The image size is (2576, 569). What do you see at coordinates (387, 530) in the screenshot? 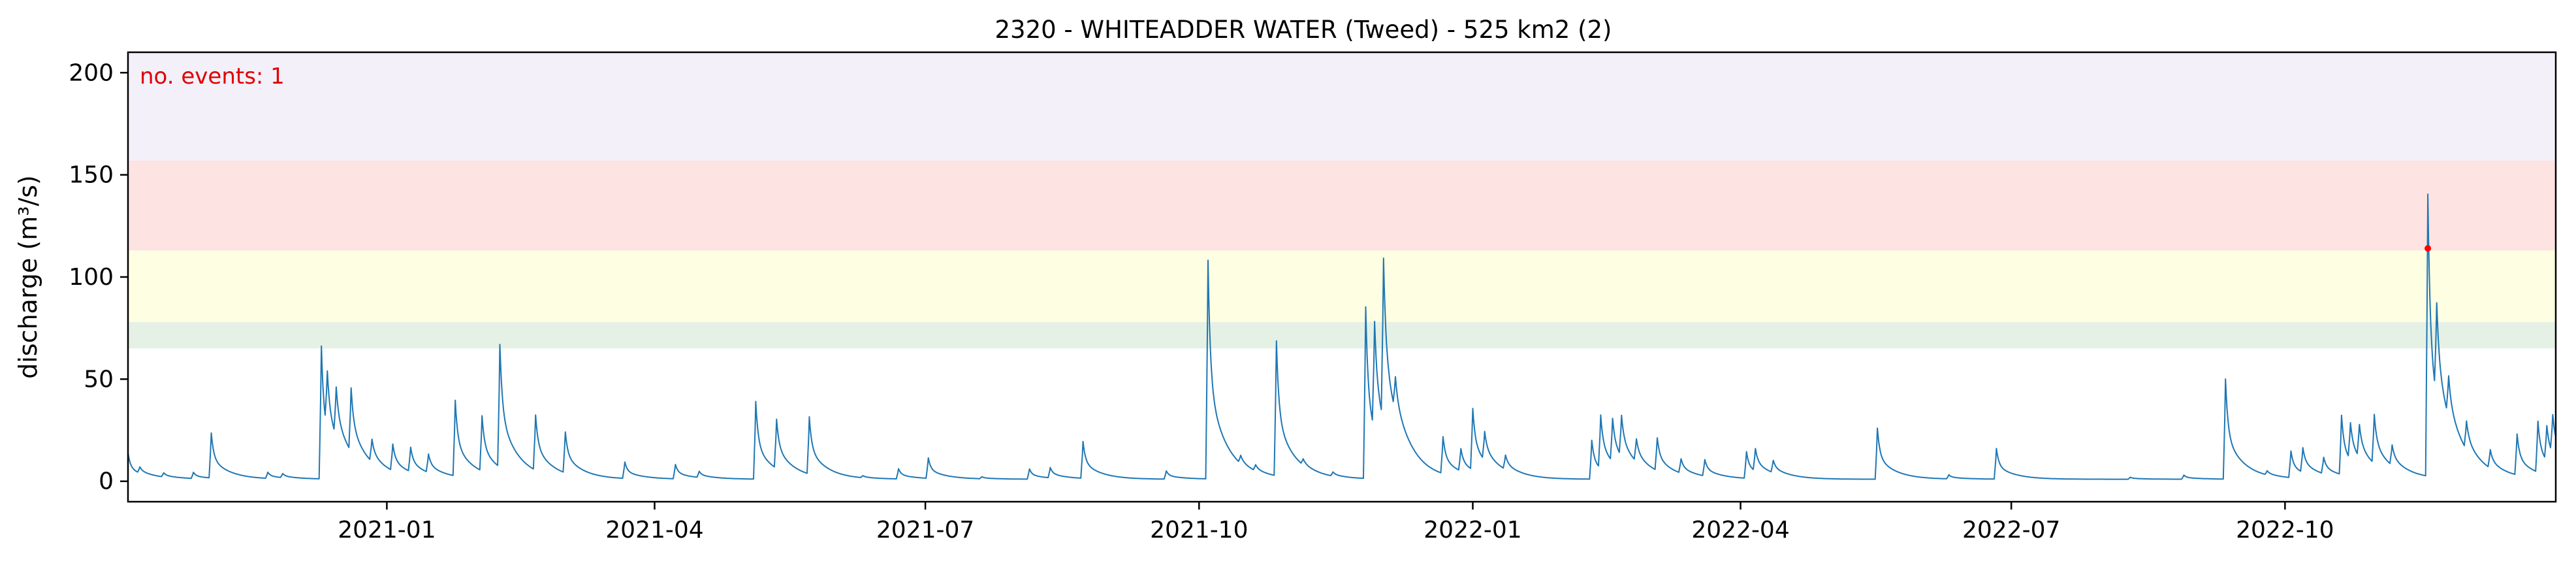
I see `x-tick-label: 2021-01` at bounding box center [387, 530].